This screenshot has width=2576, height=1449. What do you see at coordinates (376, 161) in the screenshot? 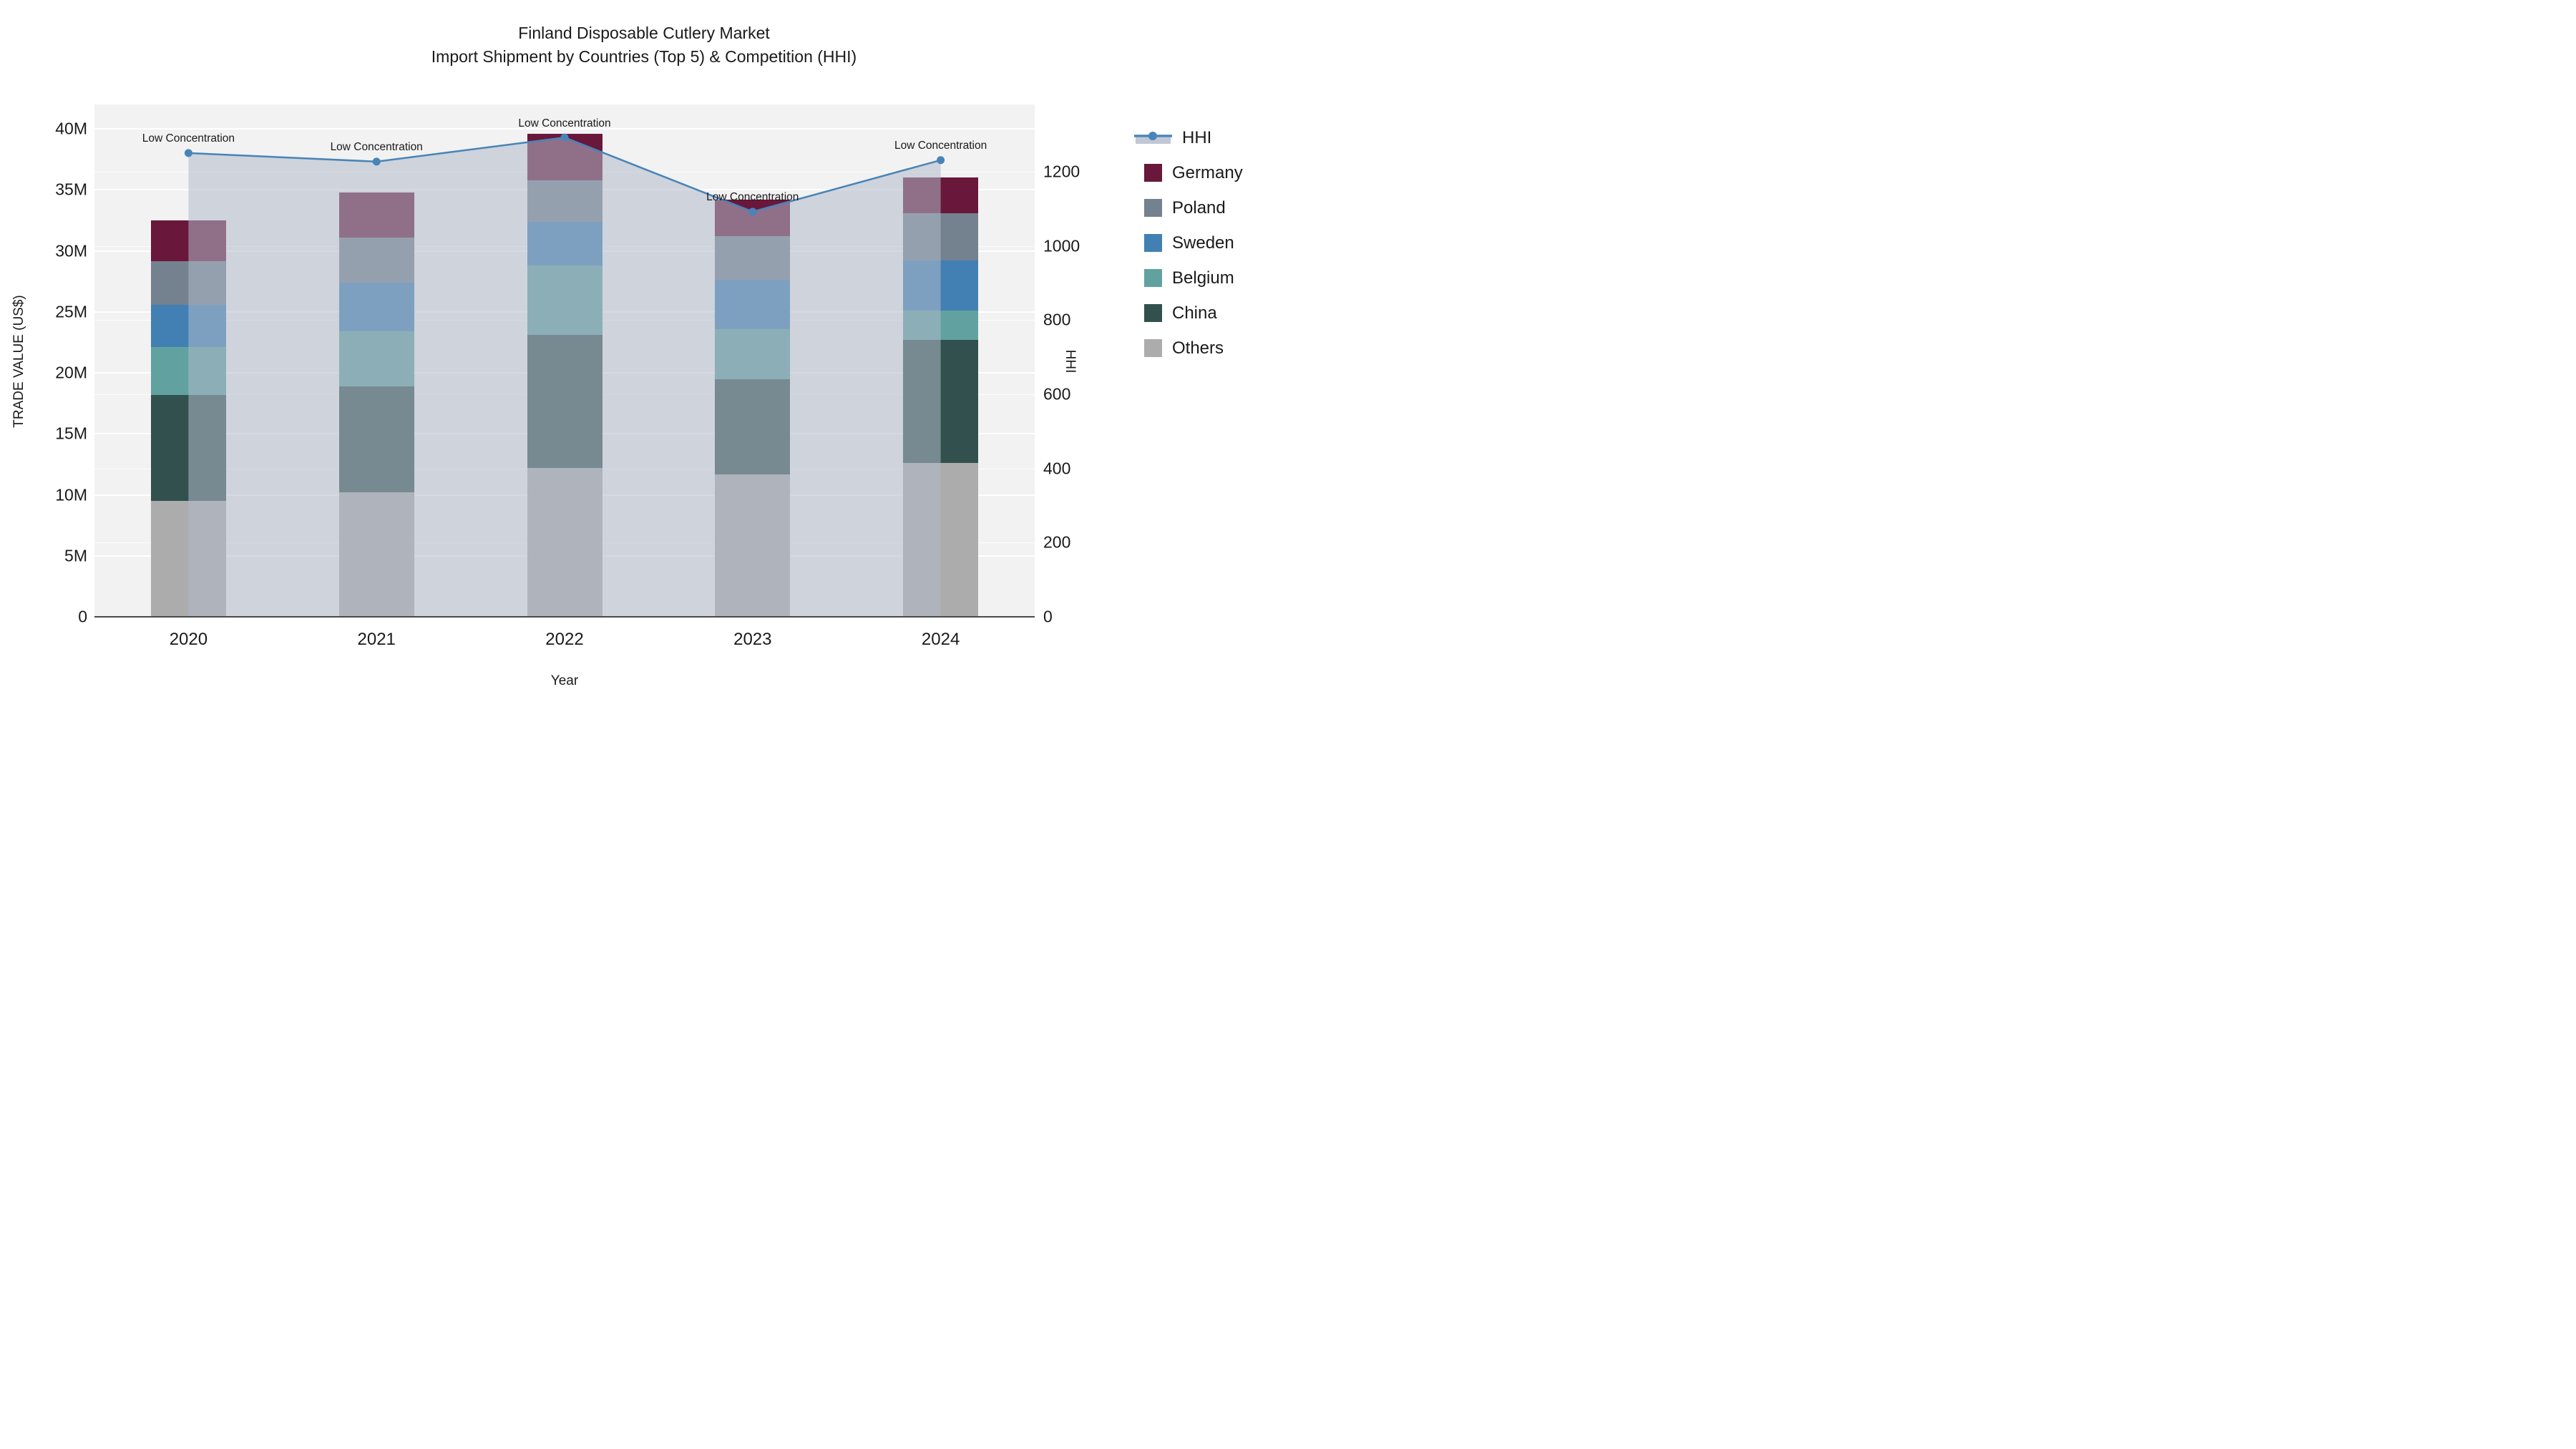
I see `hhi-marker-2021` at bounding box center [376, 161].